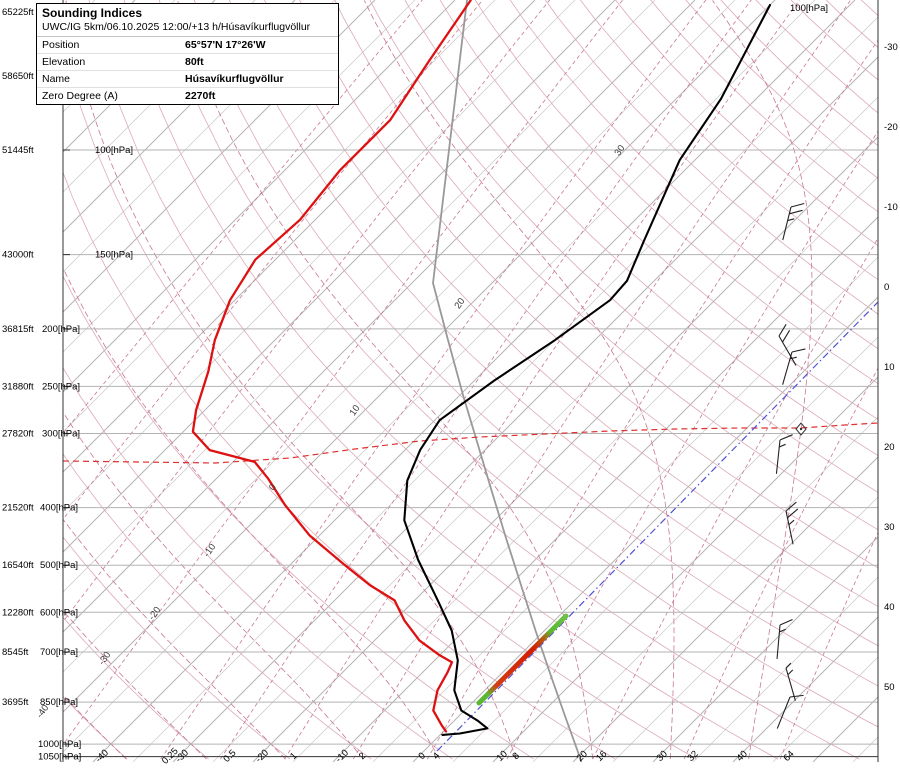 The image size is (900, 773). What do you see at coordinates (459, 303) in the screenshot?
I see `adiabat-inline-label: 20` at bounding box center [459, 303].